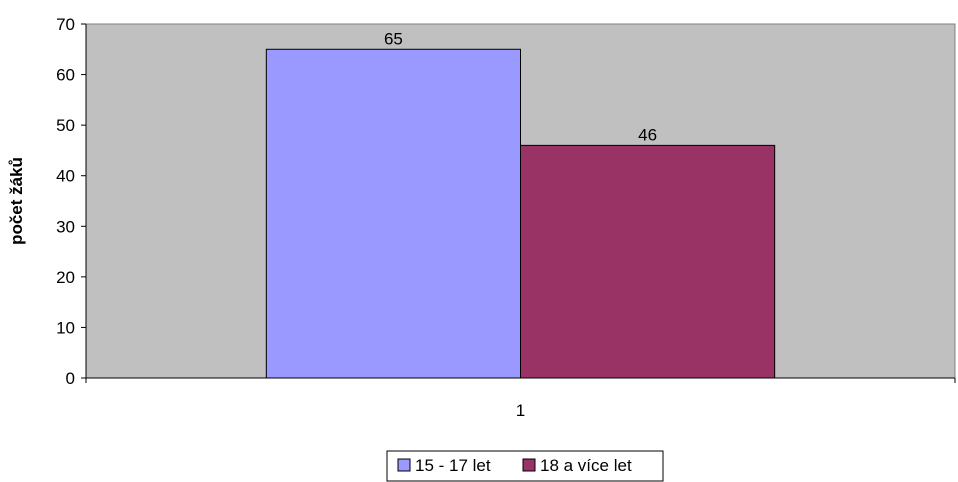 This screenshot has height=482, width=958. Describe the element at coordinates (65, 226) in the screenshot. I see `y-tick-label: 30` at that location.